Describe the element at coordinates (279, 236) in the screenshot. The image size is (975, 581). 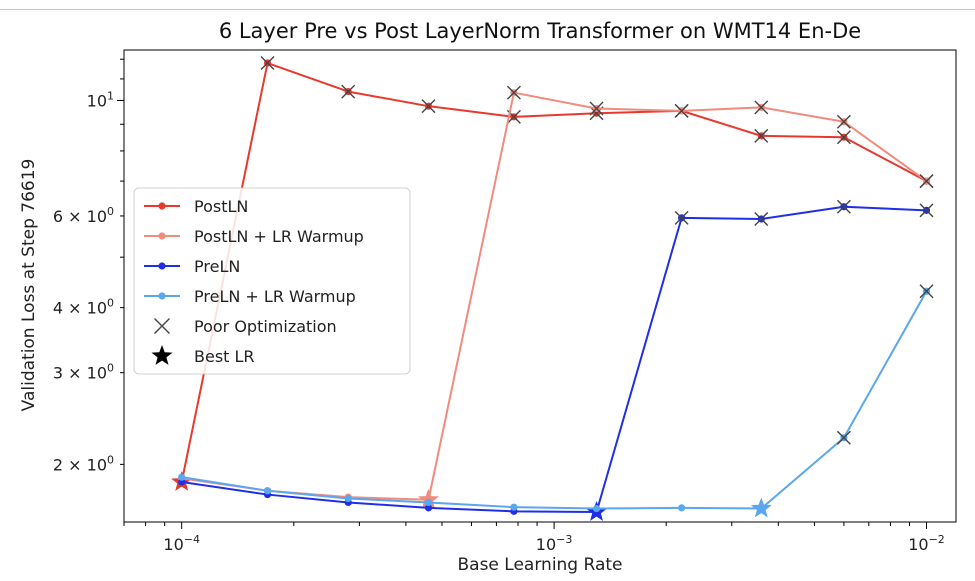
I see `legend-label: PostLN + LR Warmup` at that location.